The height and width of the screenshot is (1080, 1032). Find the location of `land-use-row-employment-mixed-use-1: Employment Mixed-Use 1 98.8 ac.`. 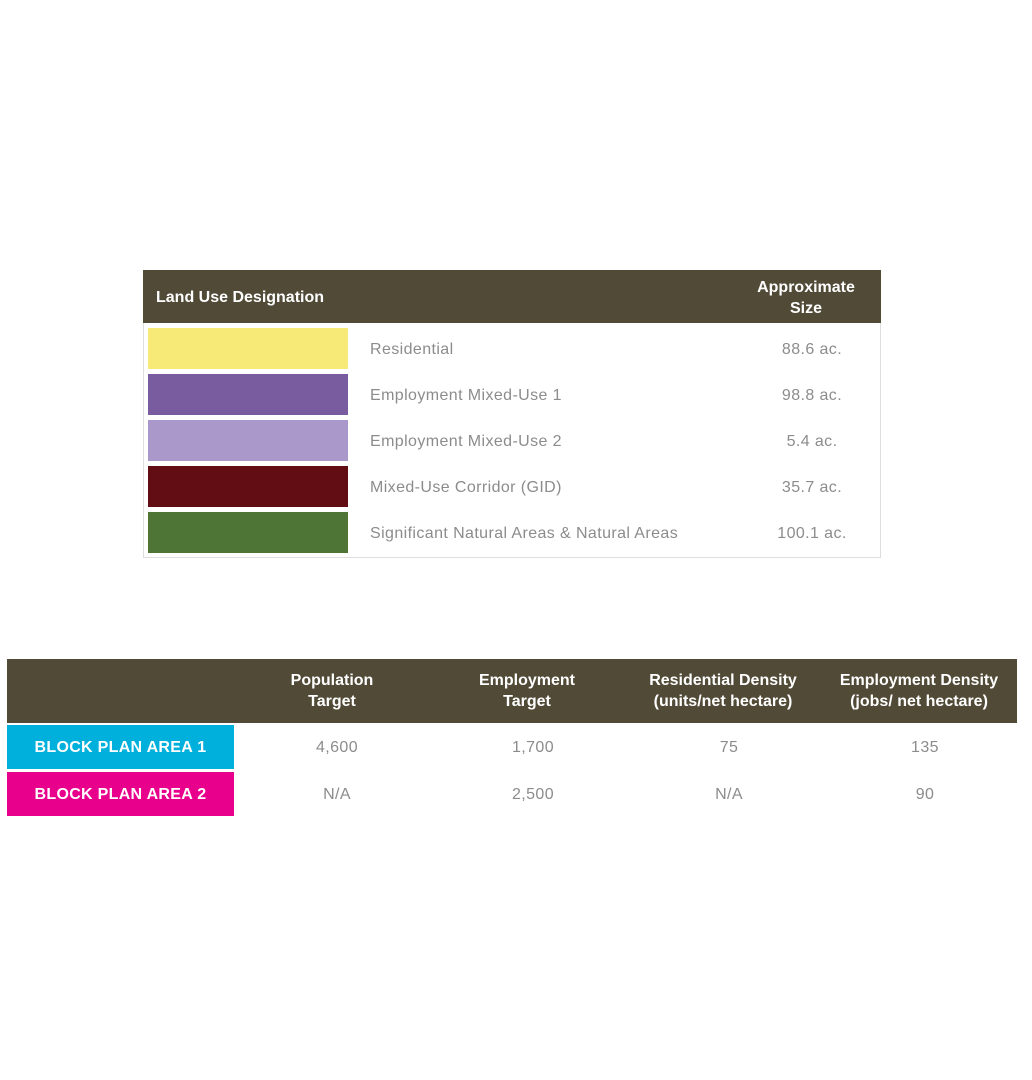

land-use-row-employment-mixed-use-1: Employment Mixed-Use 1 98.8 ac. is located at coordinates (512, 394).